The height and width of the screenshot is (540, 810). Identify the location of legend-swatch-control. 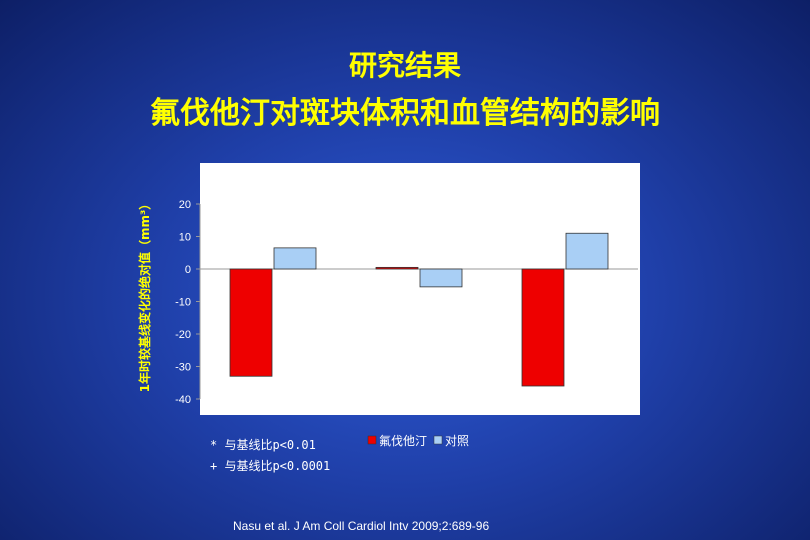
(438, 440).